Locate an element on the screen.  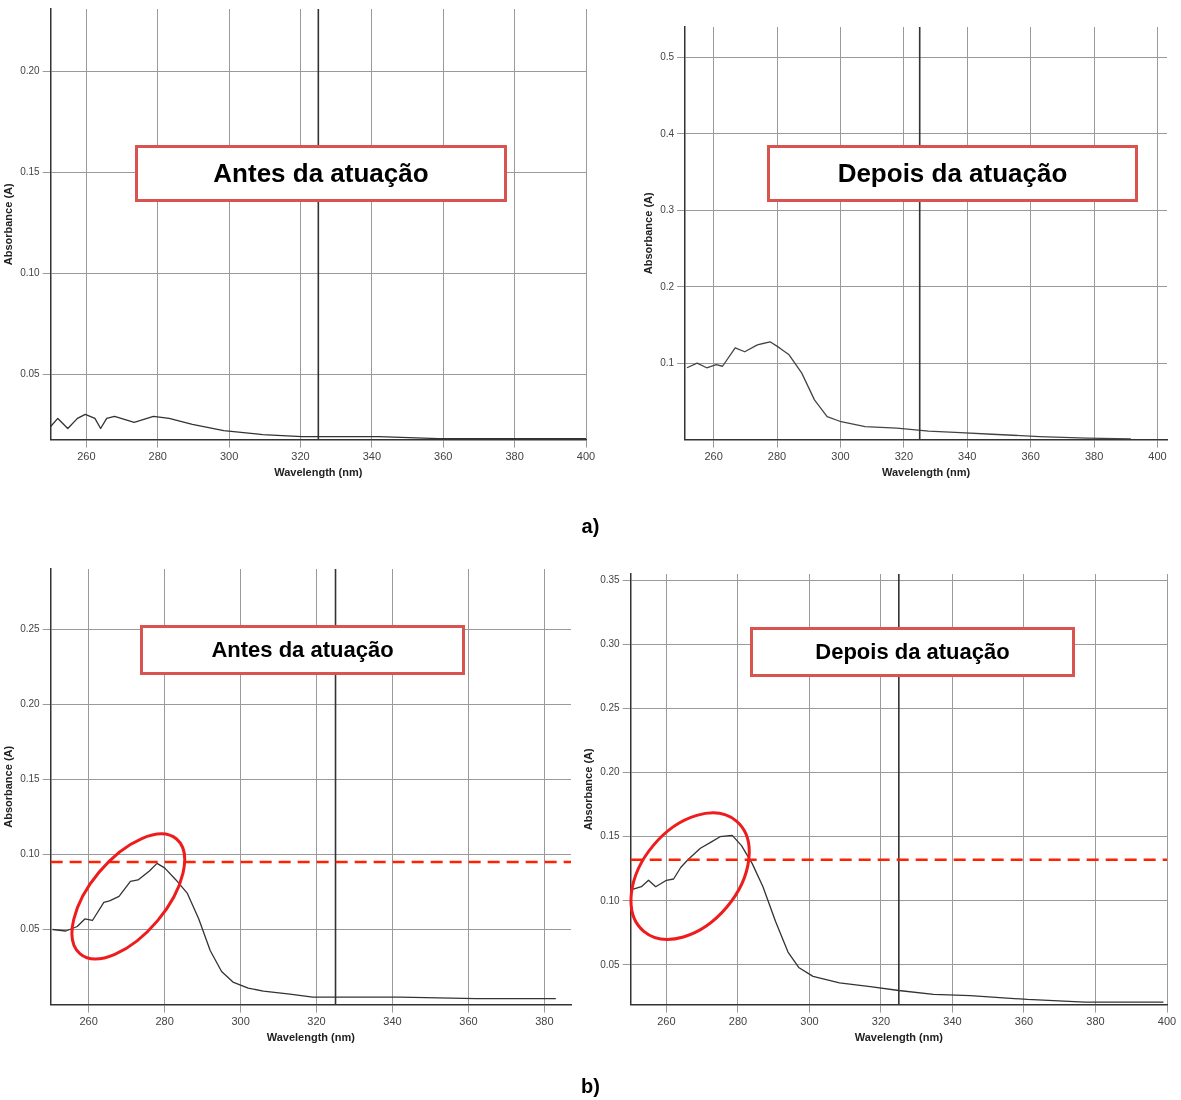
y-tick-label: 0.1 is located at coordinates (667, 362).